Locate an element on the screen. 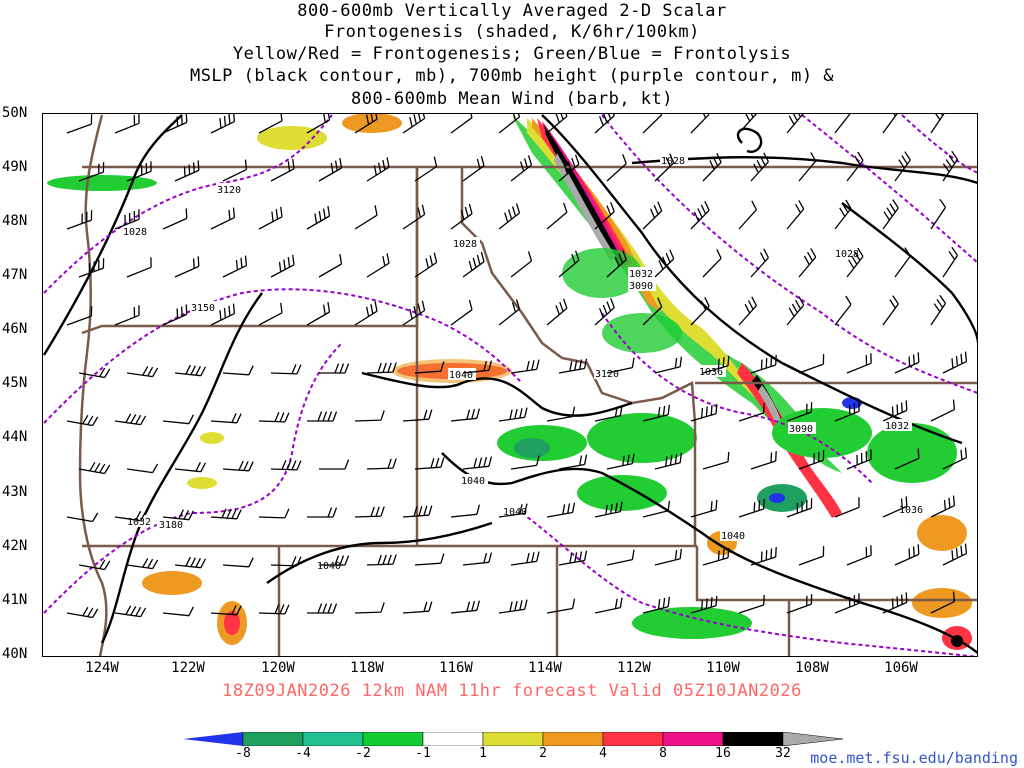 This screenshot has height=768, width=1024. source-url: moe.met.fsu.edu/banding is located at coordinates (914, 758).